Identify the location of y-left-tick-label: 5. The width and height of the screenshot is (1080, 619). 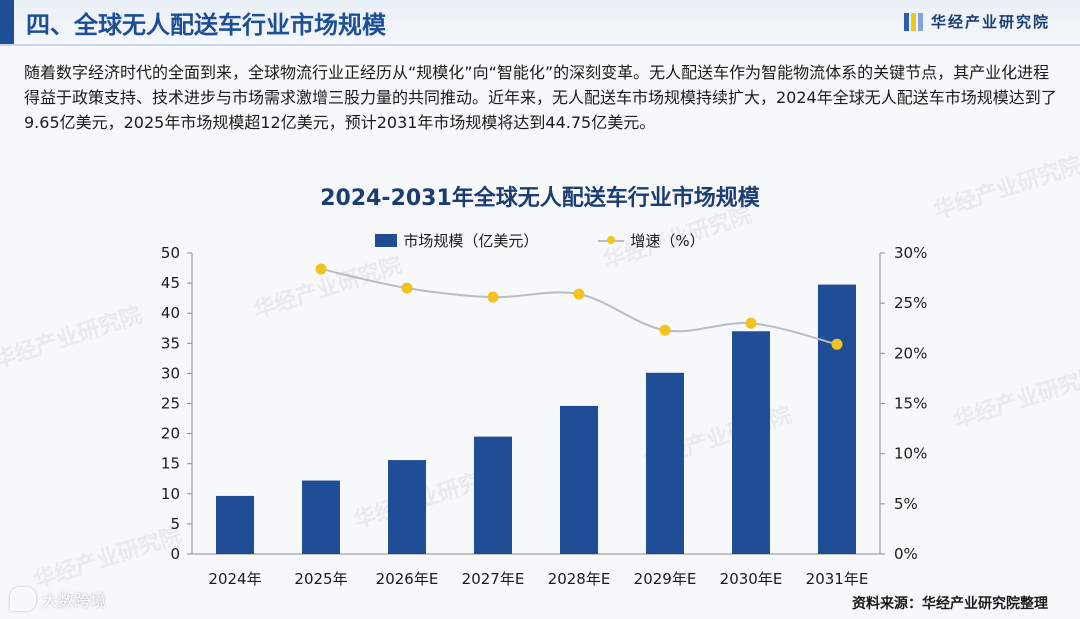
(175, 524).